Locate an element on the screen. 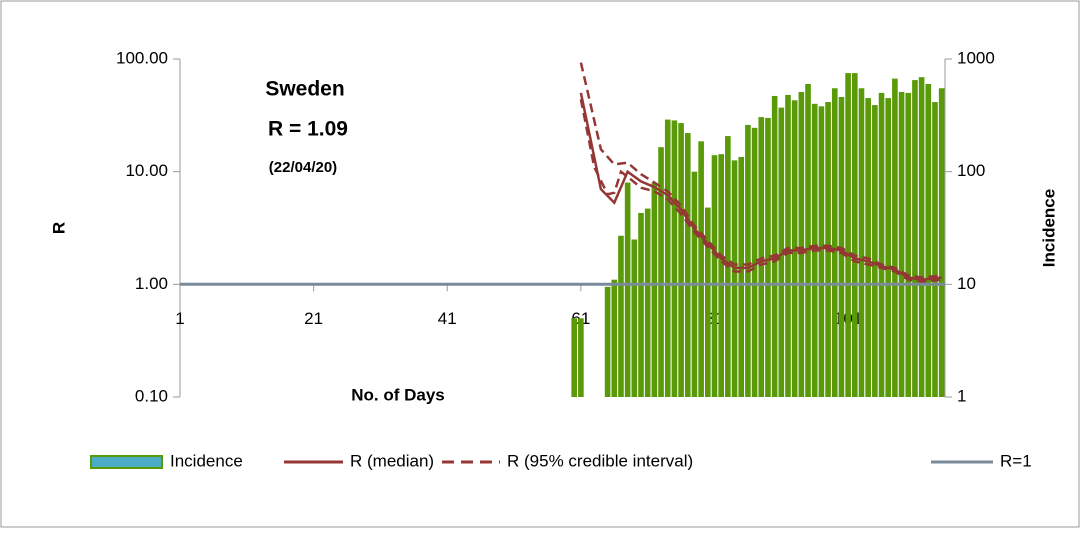  y-axis-label: R is located at coordinates (58, 228).